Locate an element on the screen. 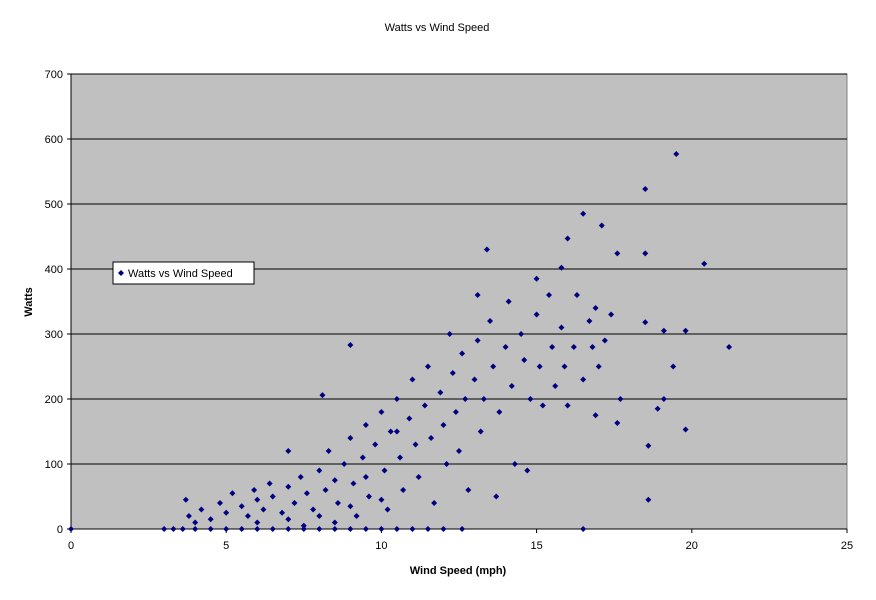 The height and width of the screenshot is (600, 876). y-tick-label: 200 is located at coordinates (54, 400).